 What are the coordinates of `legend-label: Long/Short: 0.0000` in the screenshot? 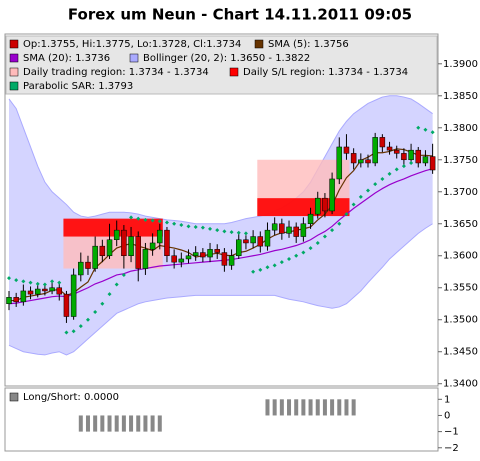 It's located at (71, 397).